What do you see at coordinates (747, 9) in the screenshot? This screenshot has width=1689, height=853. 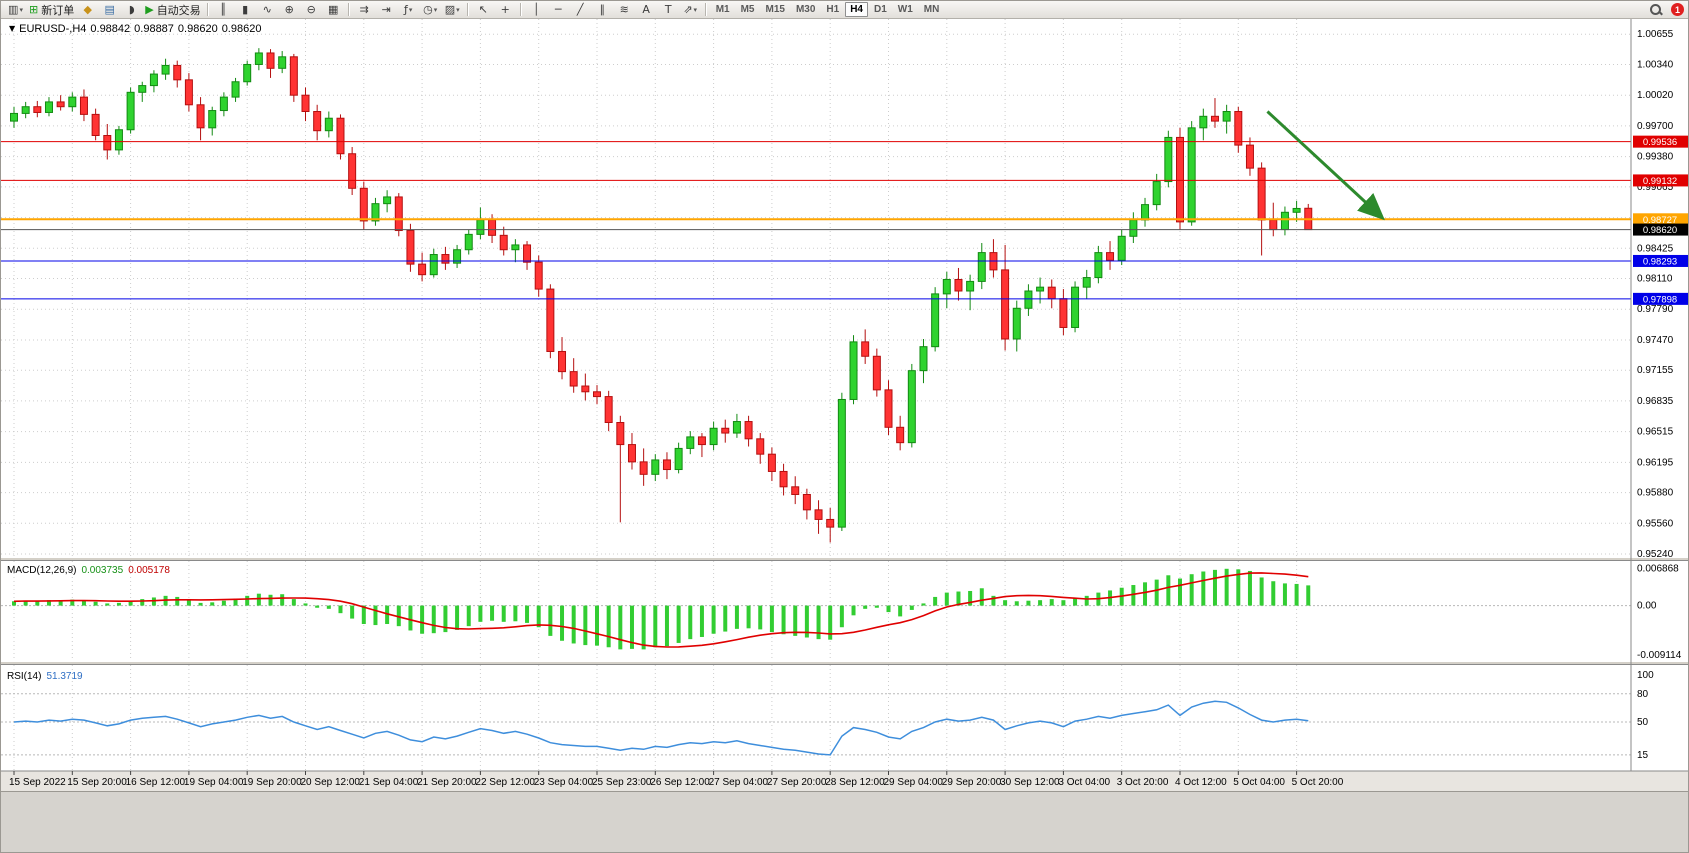 I see `timeframe-m5: M5` at bounding box center [747, 9].